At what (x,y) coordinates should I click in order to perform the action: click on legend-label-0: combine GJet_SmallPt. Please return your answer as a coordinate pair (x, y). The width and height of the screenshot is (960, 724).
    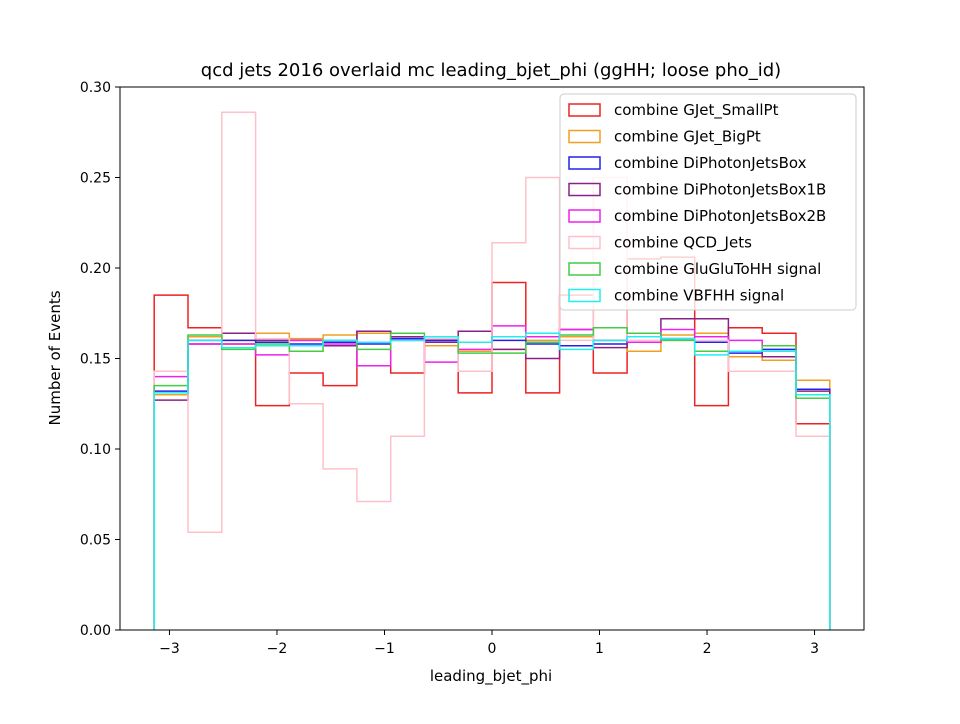
    Looking at the image, I should click on (696, 110).